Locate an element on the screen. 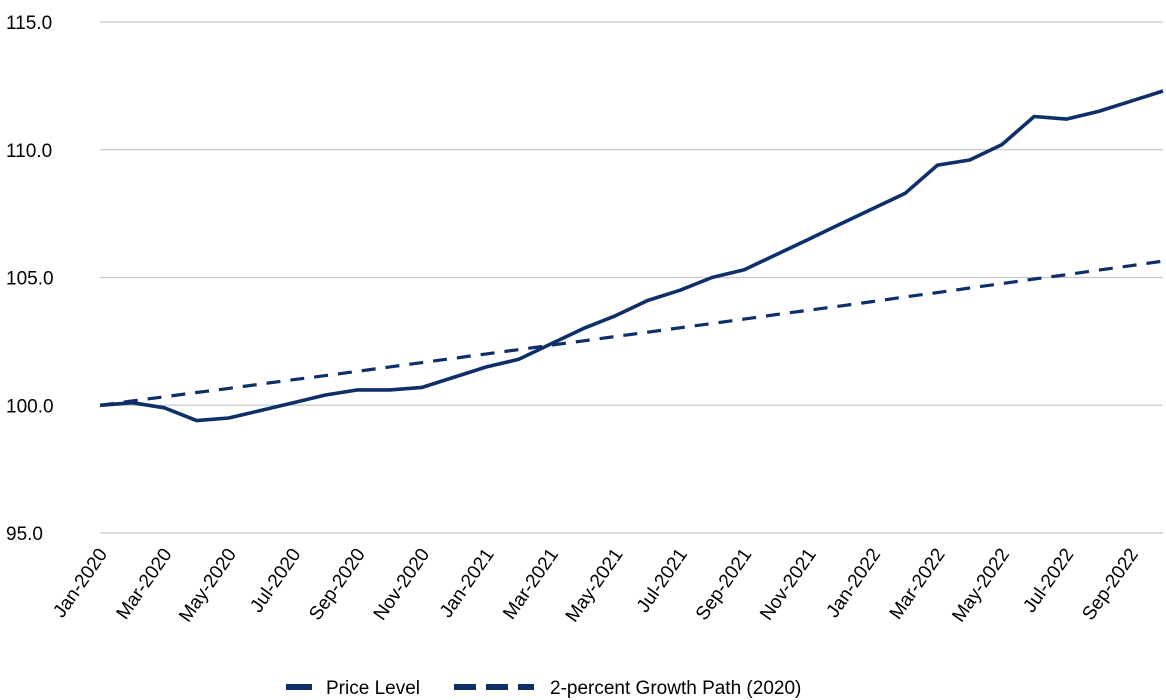 The image size is (1166, 700). y-tick-label: 110.0 is located at coordinates (29, 151).